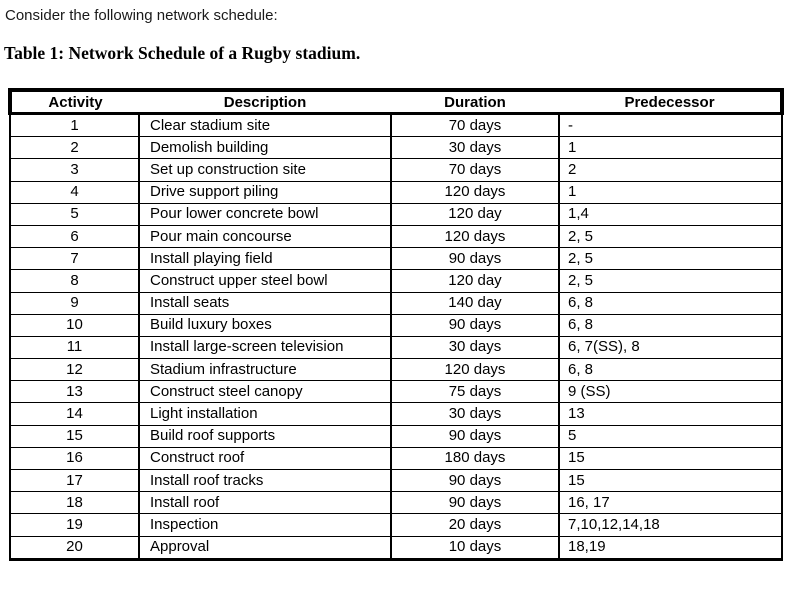 Image resolution: width=796 pixels, height=596 pixels. I want to click on description-cell: Pour main concourse, so click(265, 236).